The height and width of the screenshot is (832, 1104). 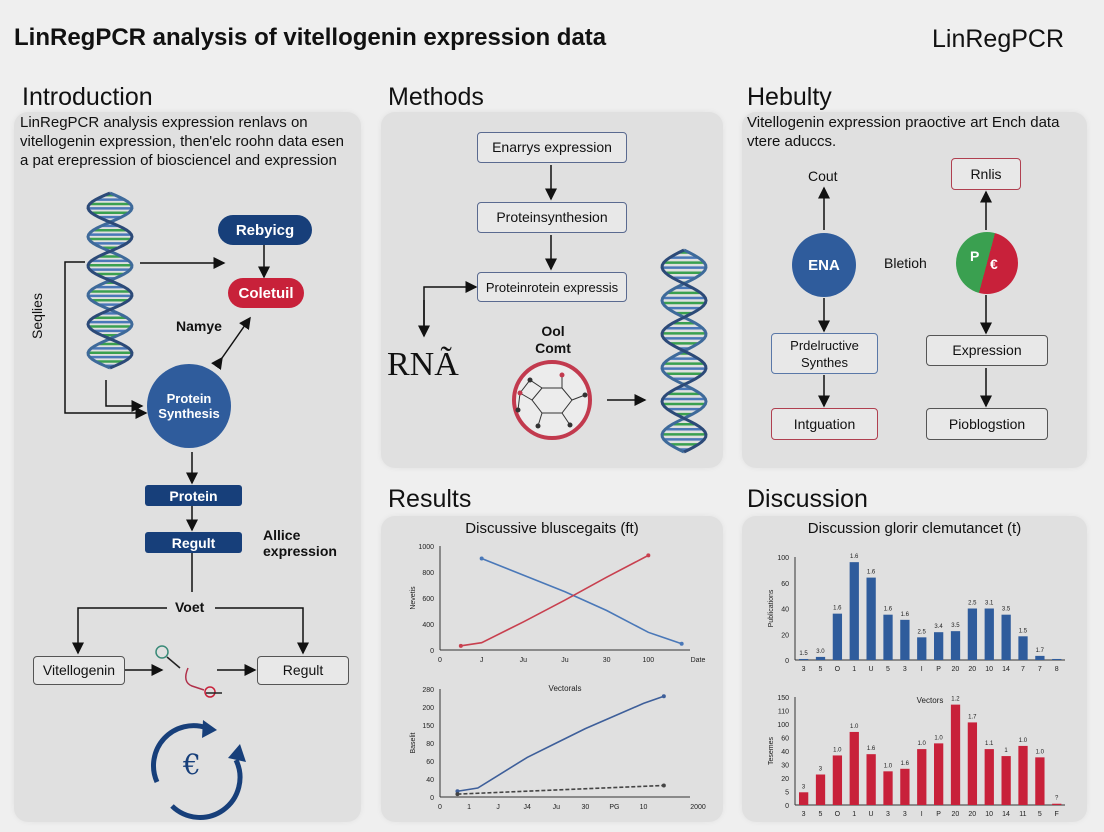 I want to click on y-tick-label: 150, so click(x=783, y=698).